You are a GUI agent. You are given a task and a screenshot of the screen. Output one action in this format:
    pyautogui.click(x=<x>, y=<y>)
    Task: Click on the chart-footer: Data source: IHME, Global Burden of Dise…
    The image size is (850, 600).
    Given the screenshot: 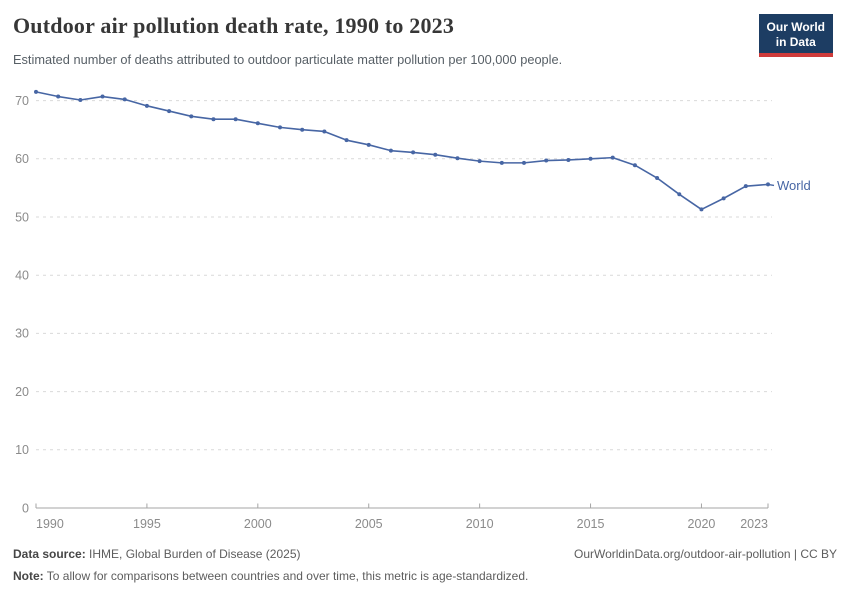 What is the action you would take?
    pyautogui.click(x=425, y=569)
    